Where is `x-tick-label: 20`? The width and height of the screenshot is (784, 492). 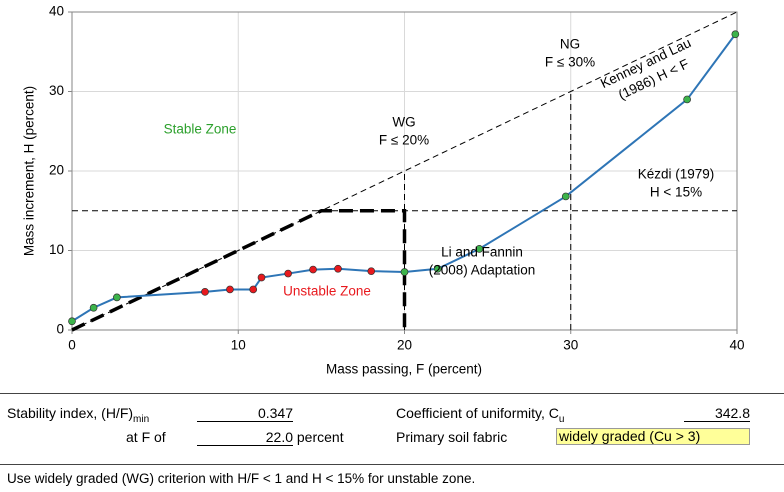 x-tick-label: 20 is located at coordinates (404, 345).